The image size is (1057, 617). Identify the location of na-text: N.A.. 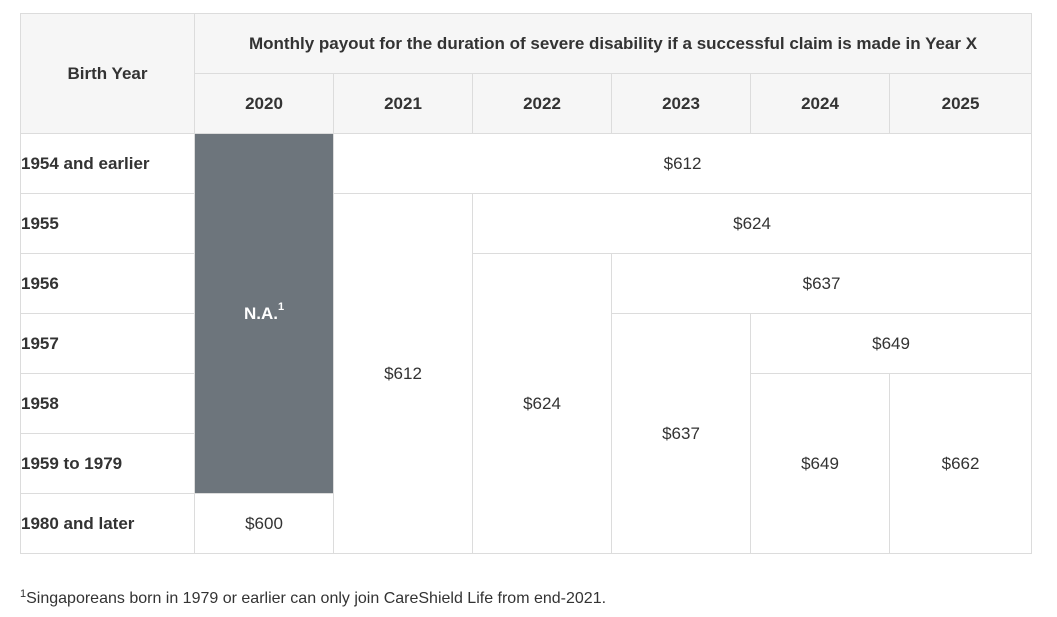
(260, 313).